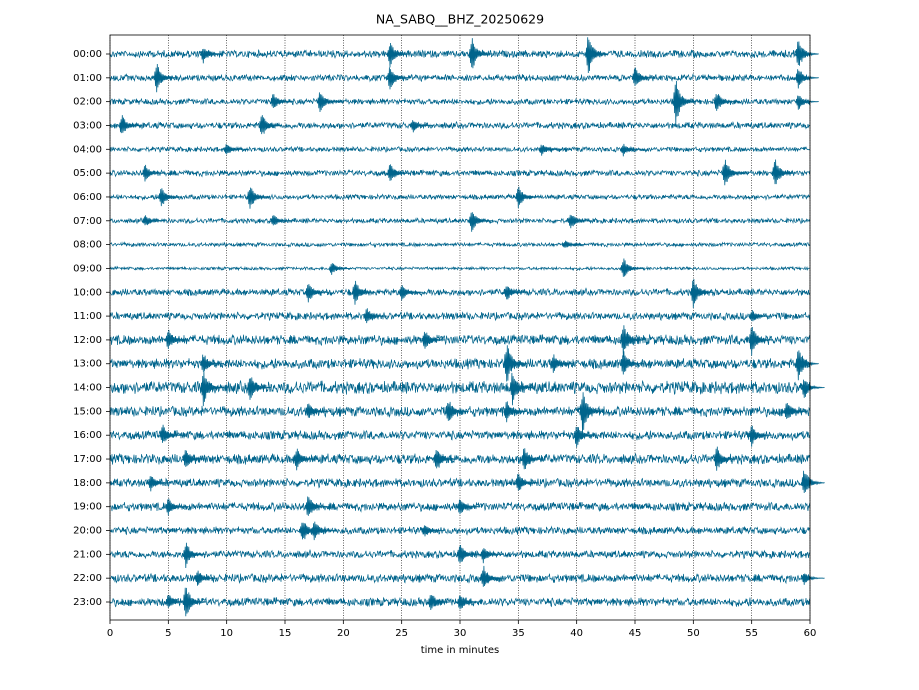  Describe the element at coordinates (87, 459) in the screenshot. I see `y-tick-label: 17:00` at that location.